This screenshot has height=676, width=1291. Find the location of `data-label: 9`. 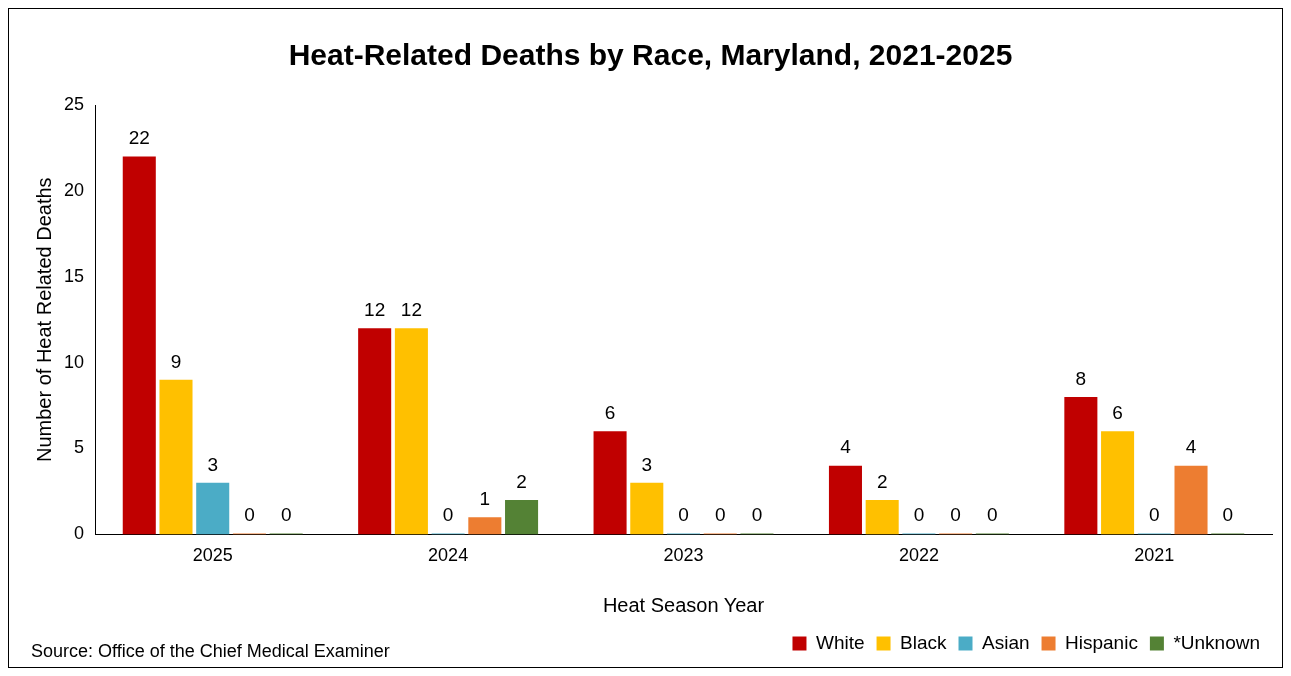

data-label: 9 is located at coordinates (176, 361).